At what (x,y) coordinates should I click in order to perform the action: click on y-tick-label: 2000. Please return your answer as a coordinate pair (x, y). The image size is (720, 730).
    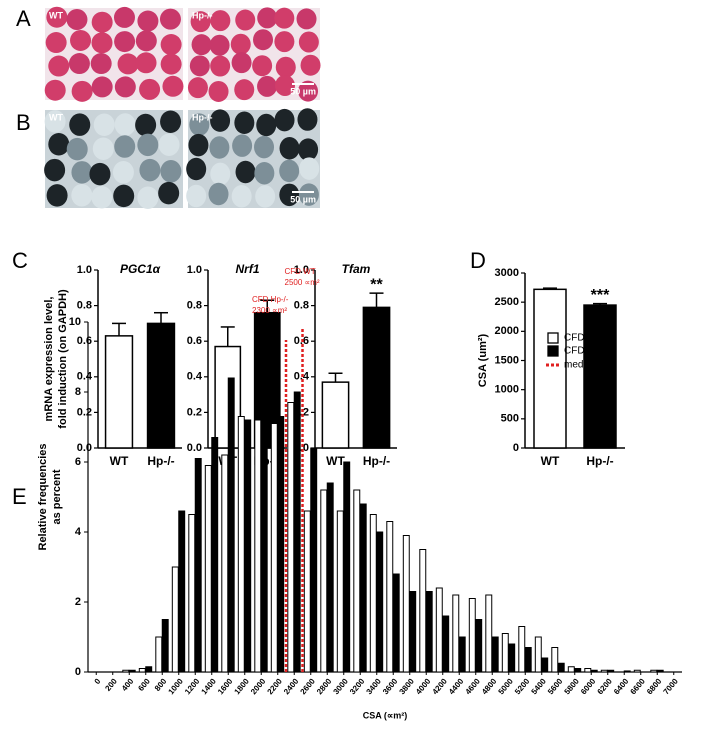
    Looking at the image, I should click on (507, 331).